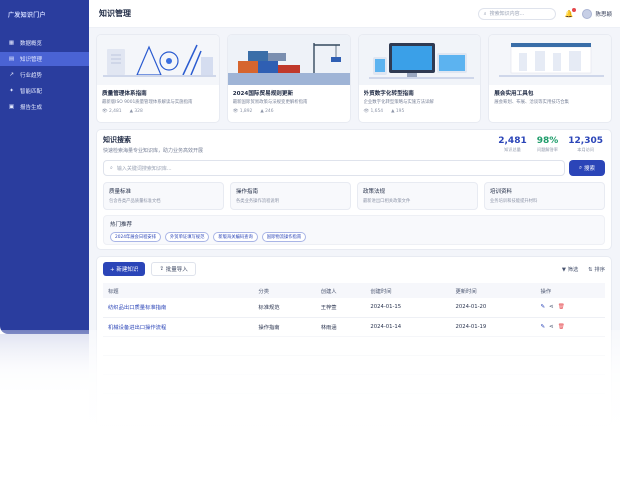  What do you see at coordinates (587, 13) in the screenshot?
I see `avatar` at bounding box center [587, 13].